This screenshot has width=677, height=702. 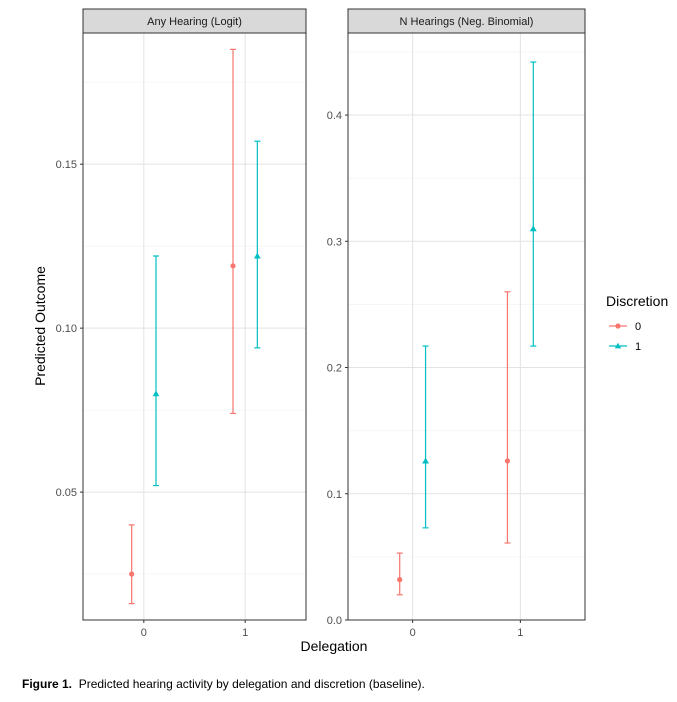 I want to click on panel-1-strip-label: Any Hearing (Logit), so click(x=194, y=22).